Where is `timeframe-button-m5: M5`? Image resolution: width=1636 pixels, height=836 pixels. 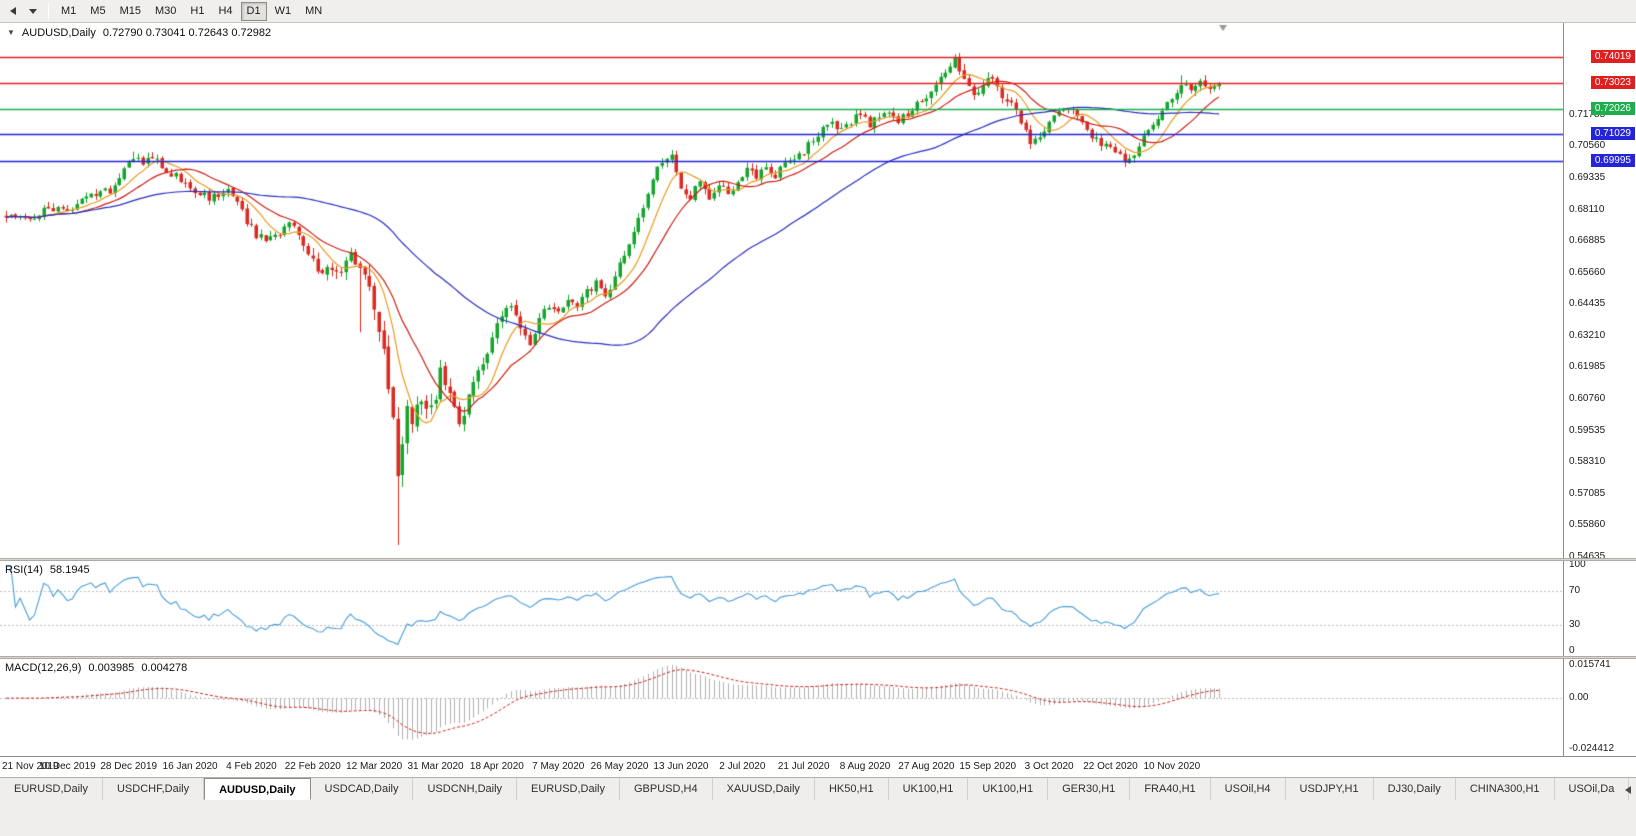 timeframe-button-m5: M5 is located at coordinates (98, 11).